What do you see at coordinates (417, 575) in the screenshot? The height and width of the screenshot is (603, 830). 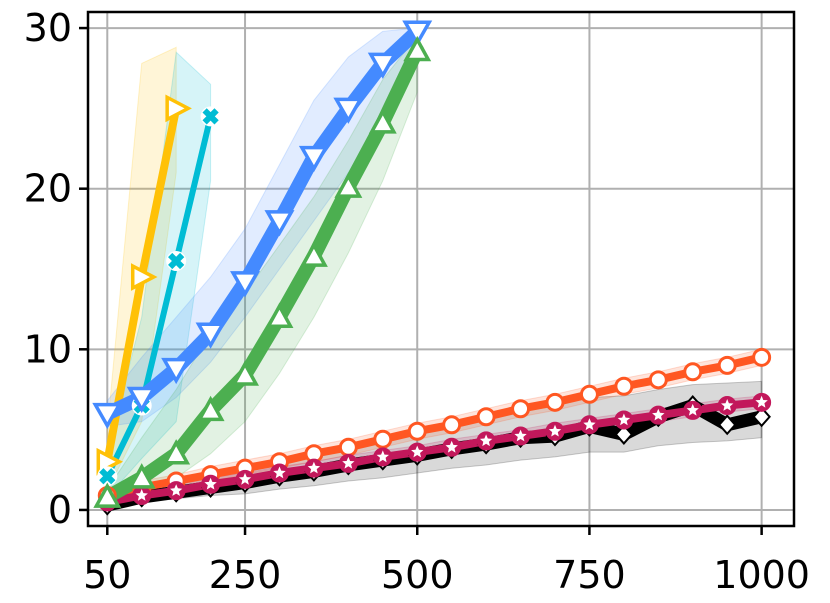 I see `x-tick-label: 500` at bounding box center [417, 575].